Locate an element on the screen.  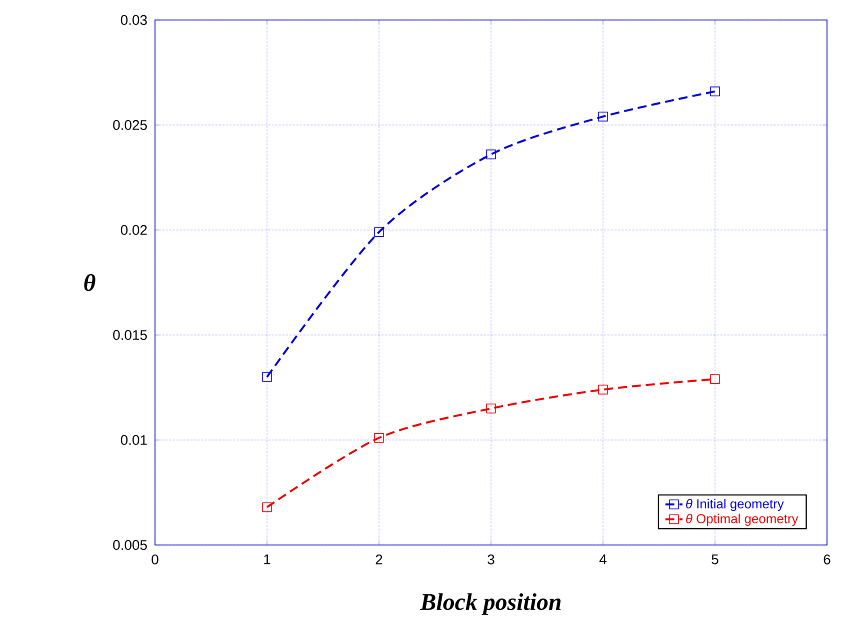
y-tick-label: 0.01 is located at coordinates (133, 440).